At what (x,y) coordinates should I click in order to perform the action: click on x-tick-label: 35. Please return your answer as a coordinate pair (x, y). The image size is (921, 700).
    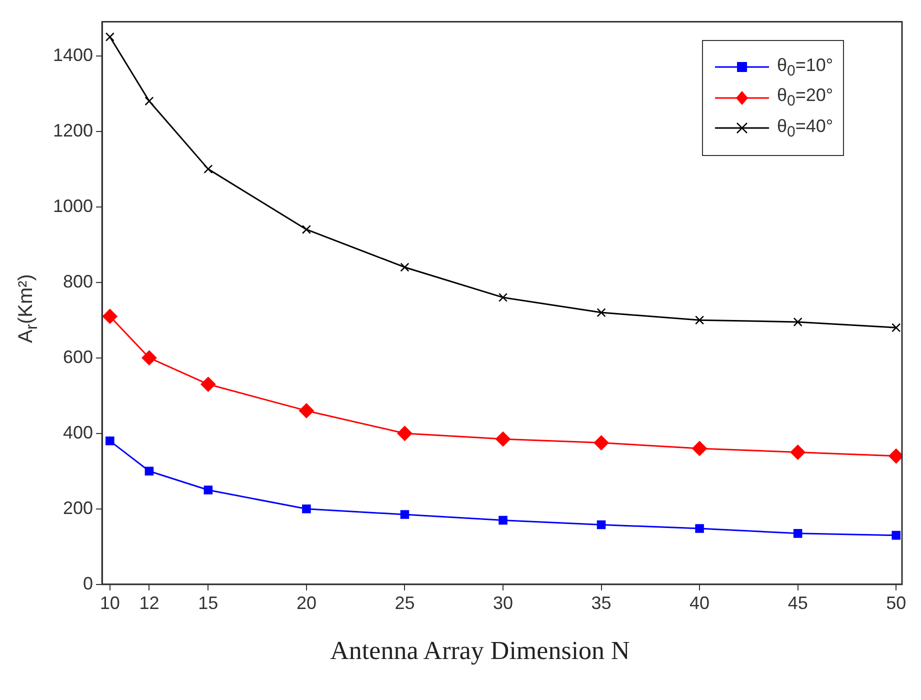
    Looking at the image, I should click on (601, 603).